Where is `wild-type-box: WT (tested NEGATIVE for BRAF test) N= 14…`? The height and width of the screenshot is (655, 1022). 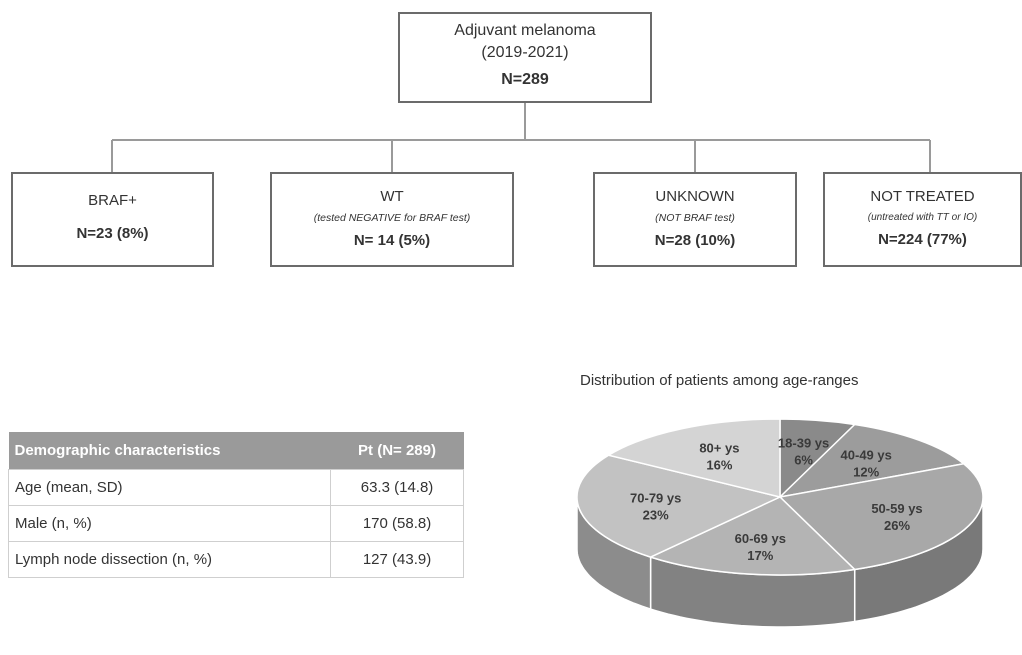 wild-type-box: WT (tested NEGATIVE for BRAF test) N= 14… is located at coordinates (392, 219).